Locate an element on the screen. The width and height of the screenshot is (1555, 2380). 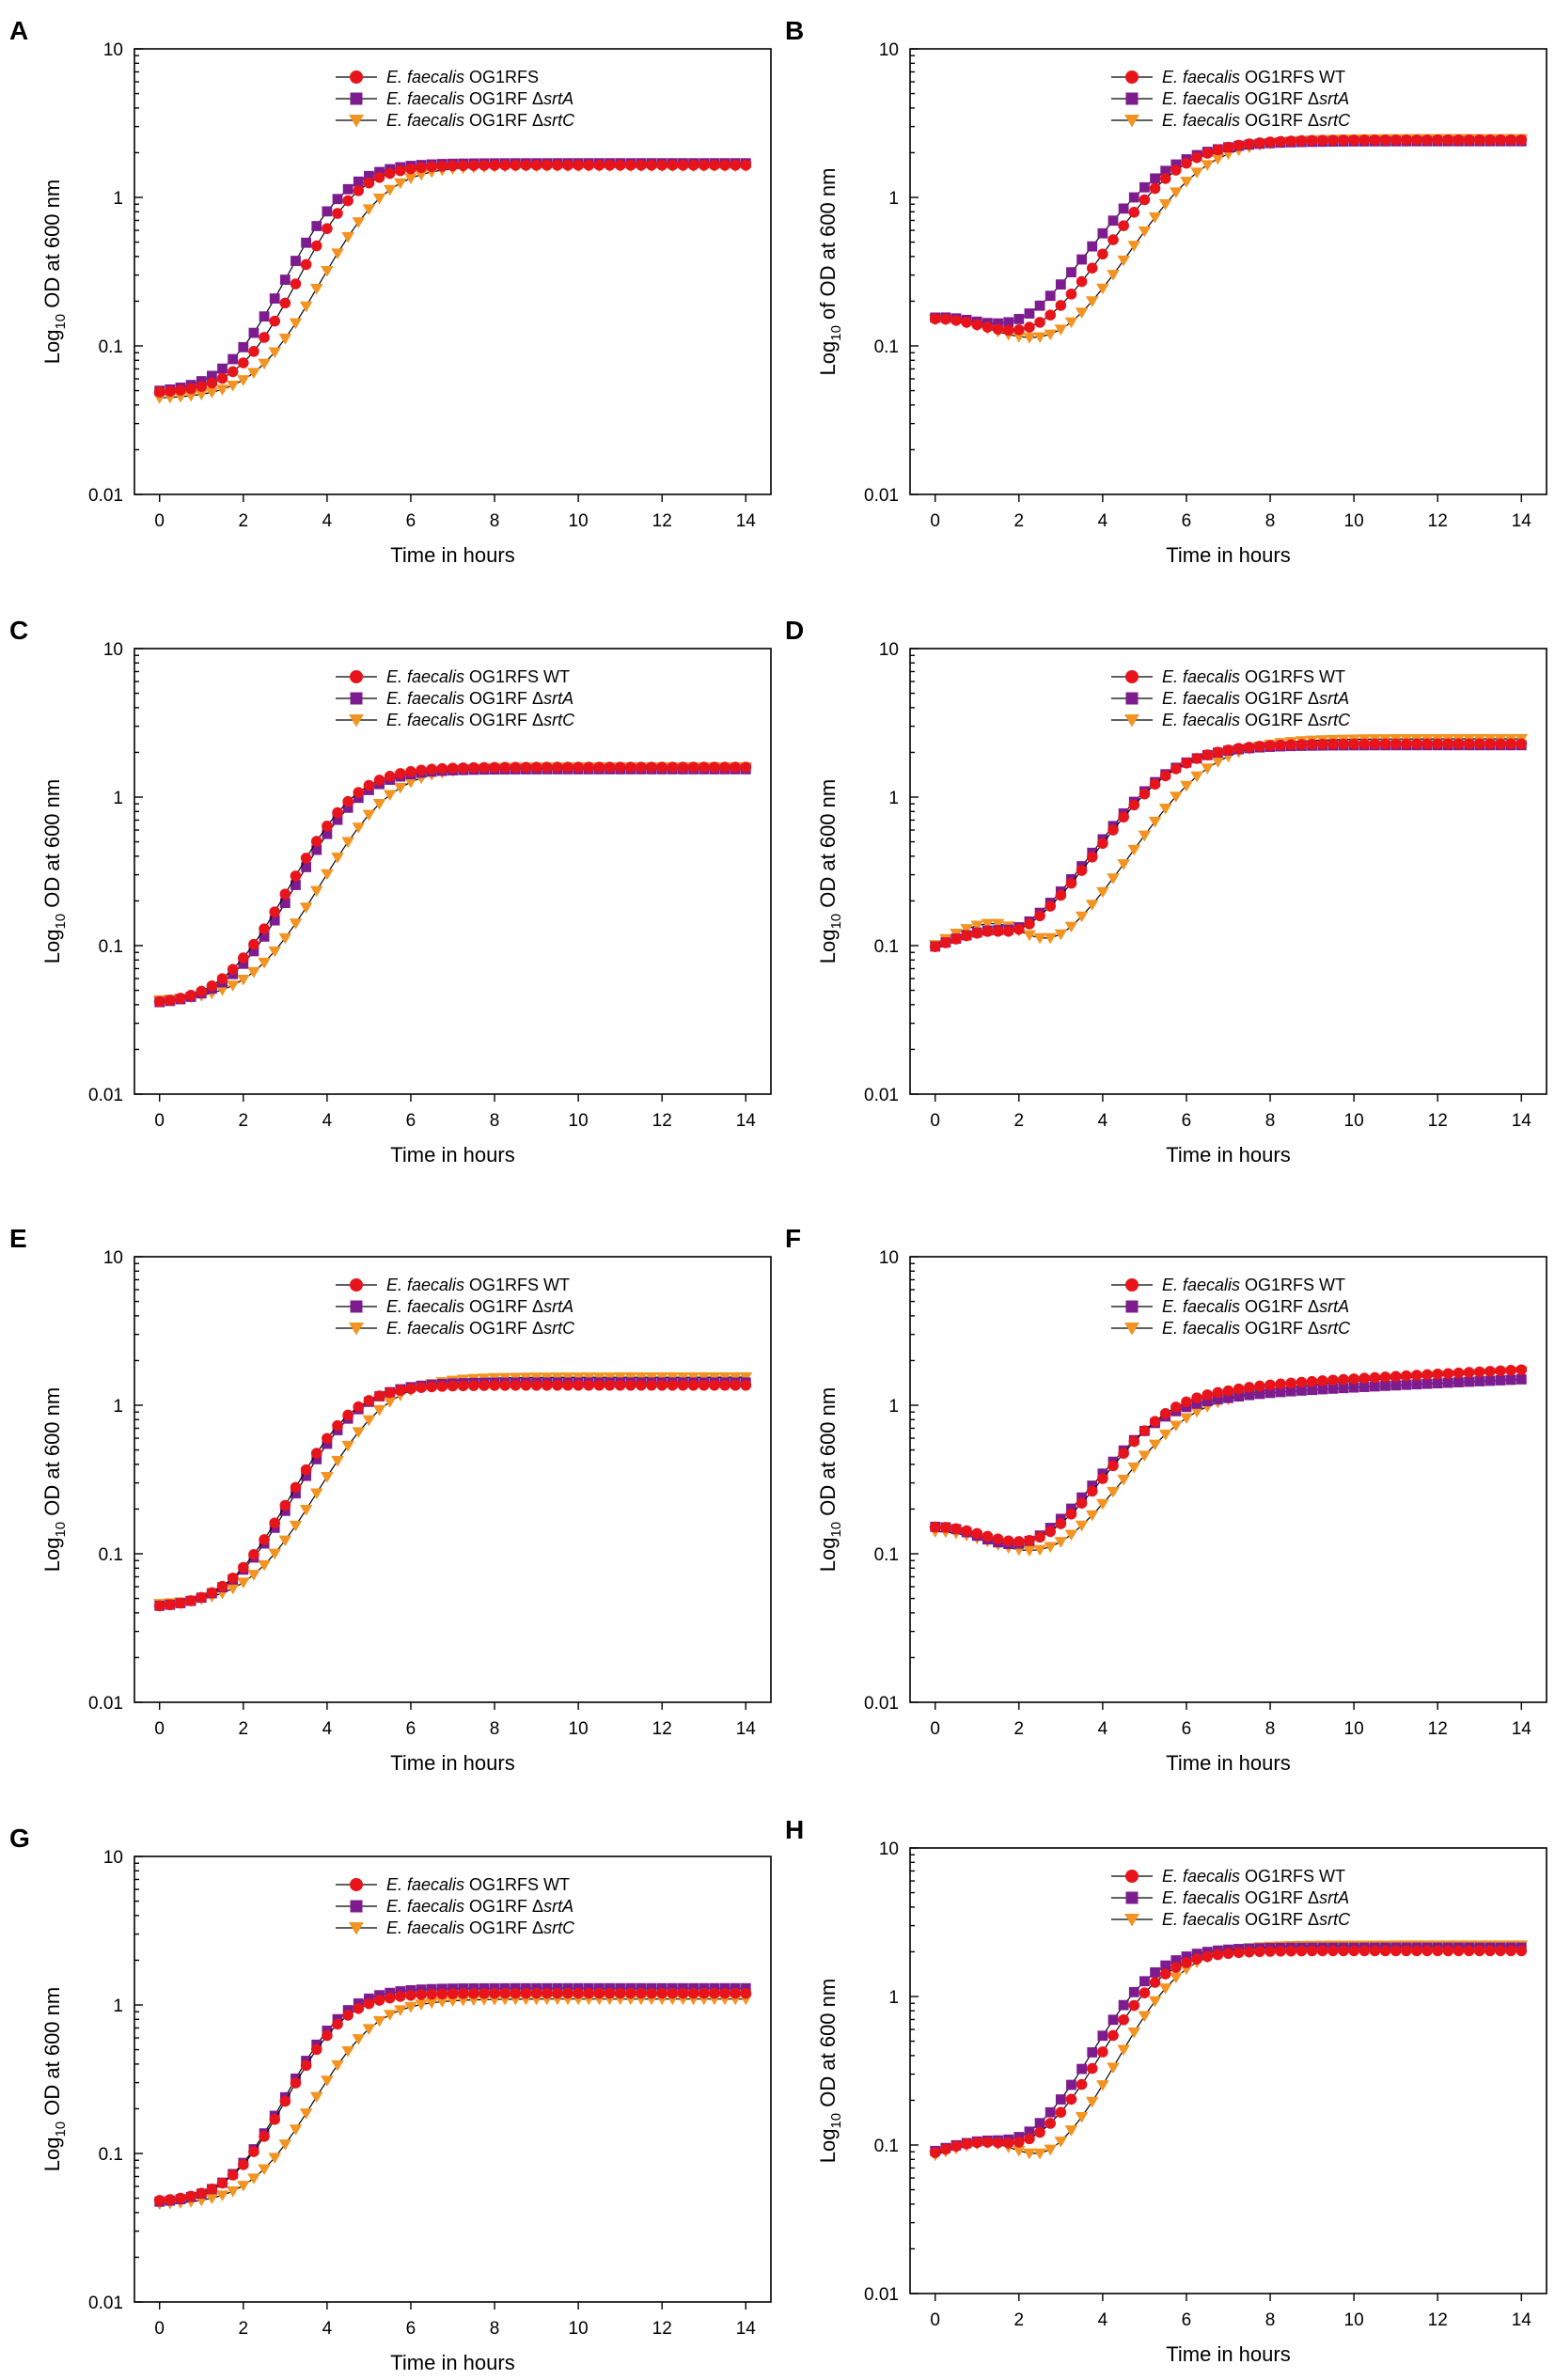
y-tick-label: 0.1 is located at coordinates (886, 347).